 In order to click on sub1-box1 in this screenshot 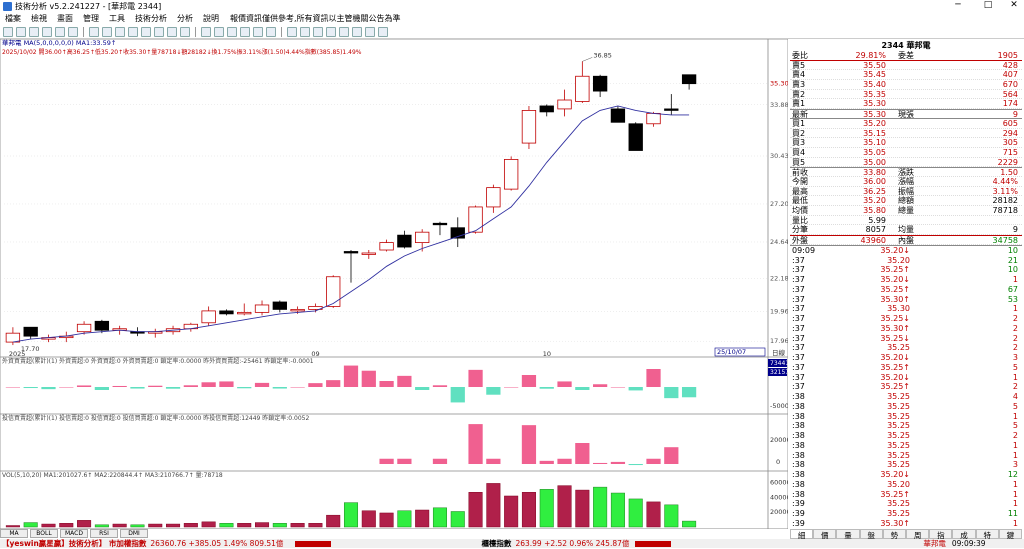, I will do `click(777, 363)`.